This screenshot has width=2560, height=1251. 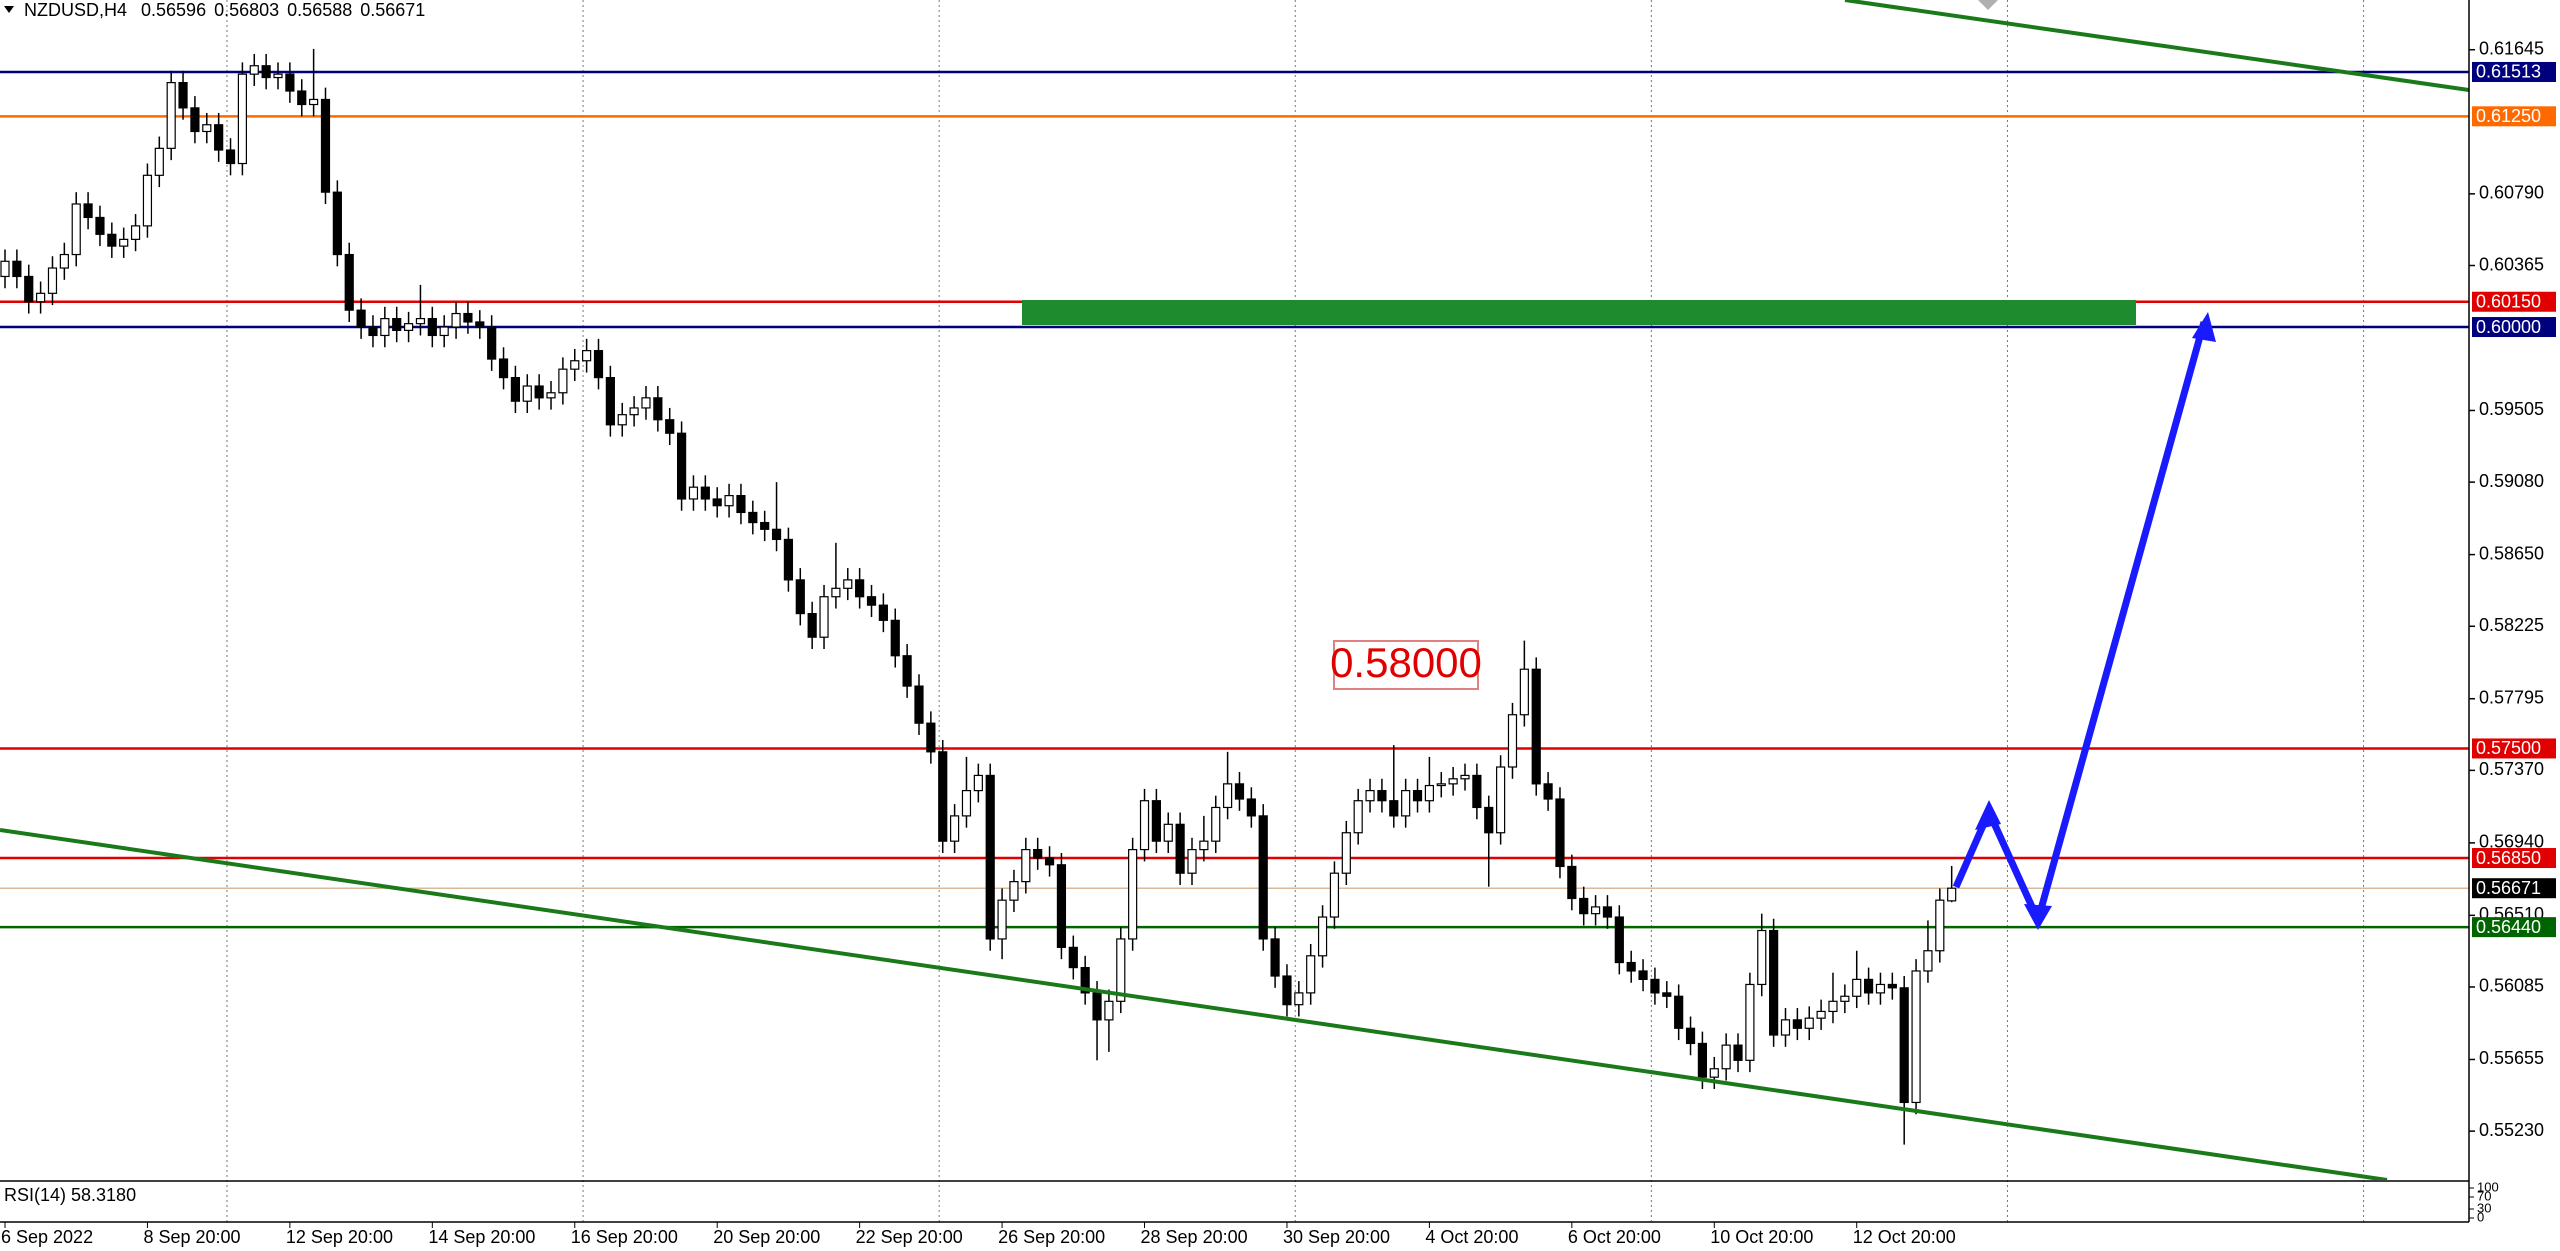 What do you see at coordinates (2511, 842) in the screenshot?
I see `y-tick-label: 0.56940` at bounding box center [2511, 842].